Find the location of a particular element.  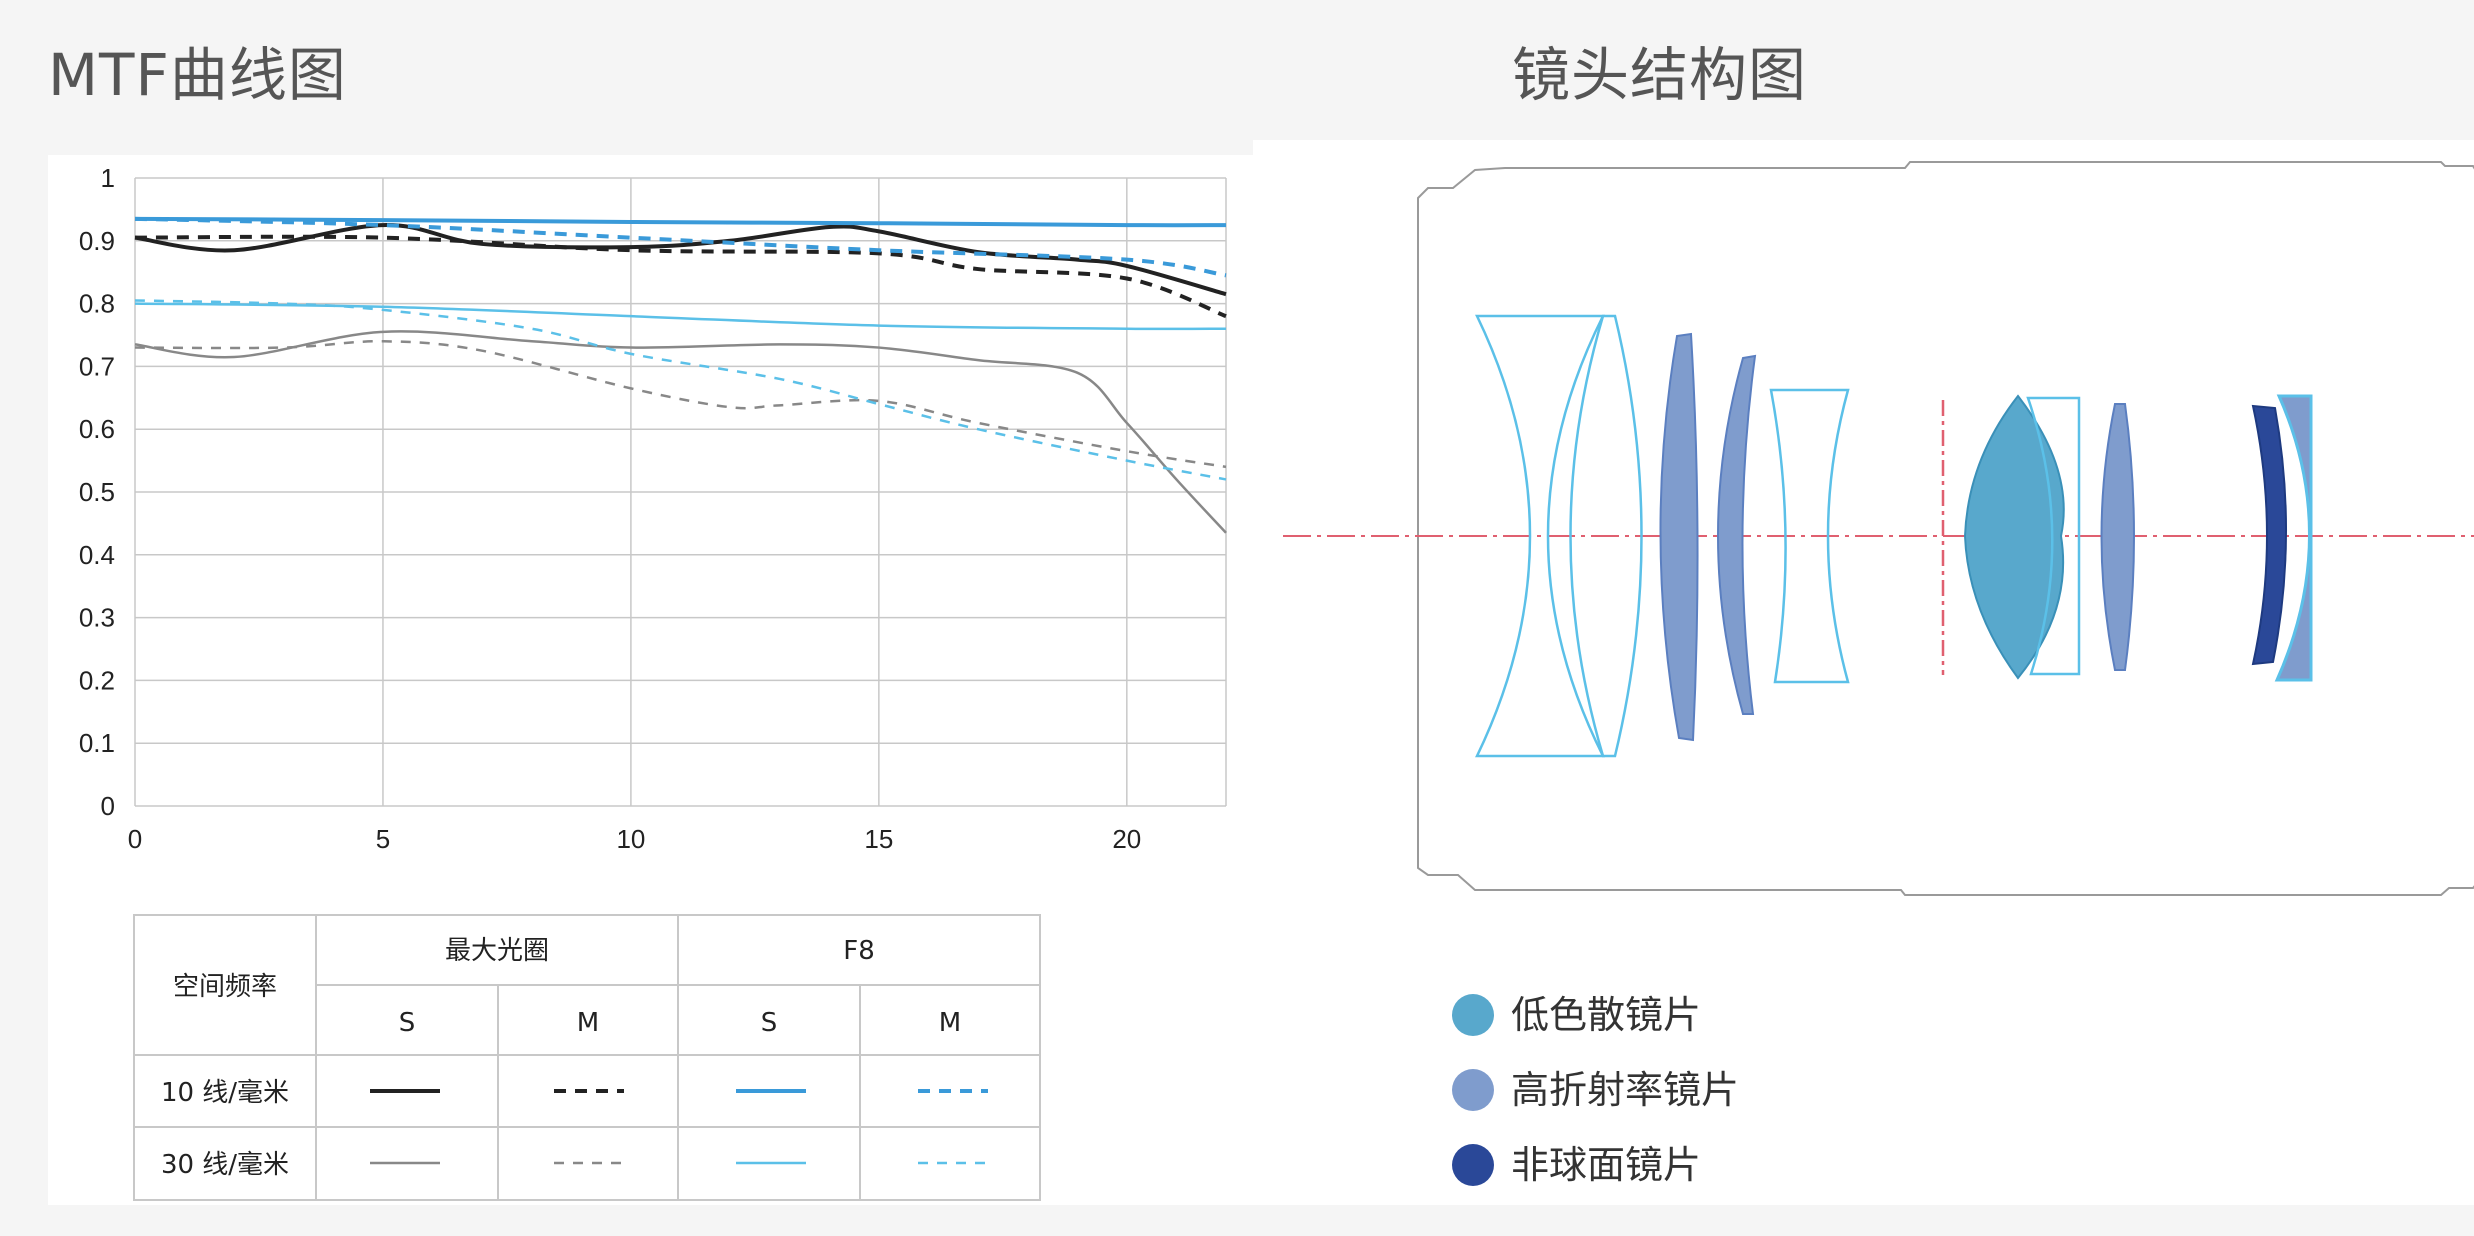

y-tick-label: 0.1 is located at coordinates (97, 743).